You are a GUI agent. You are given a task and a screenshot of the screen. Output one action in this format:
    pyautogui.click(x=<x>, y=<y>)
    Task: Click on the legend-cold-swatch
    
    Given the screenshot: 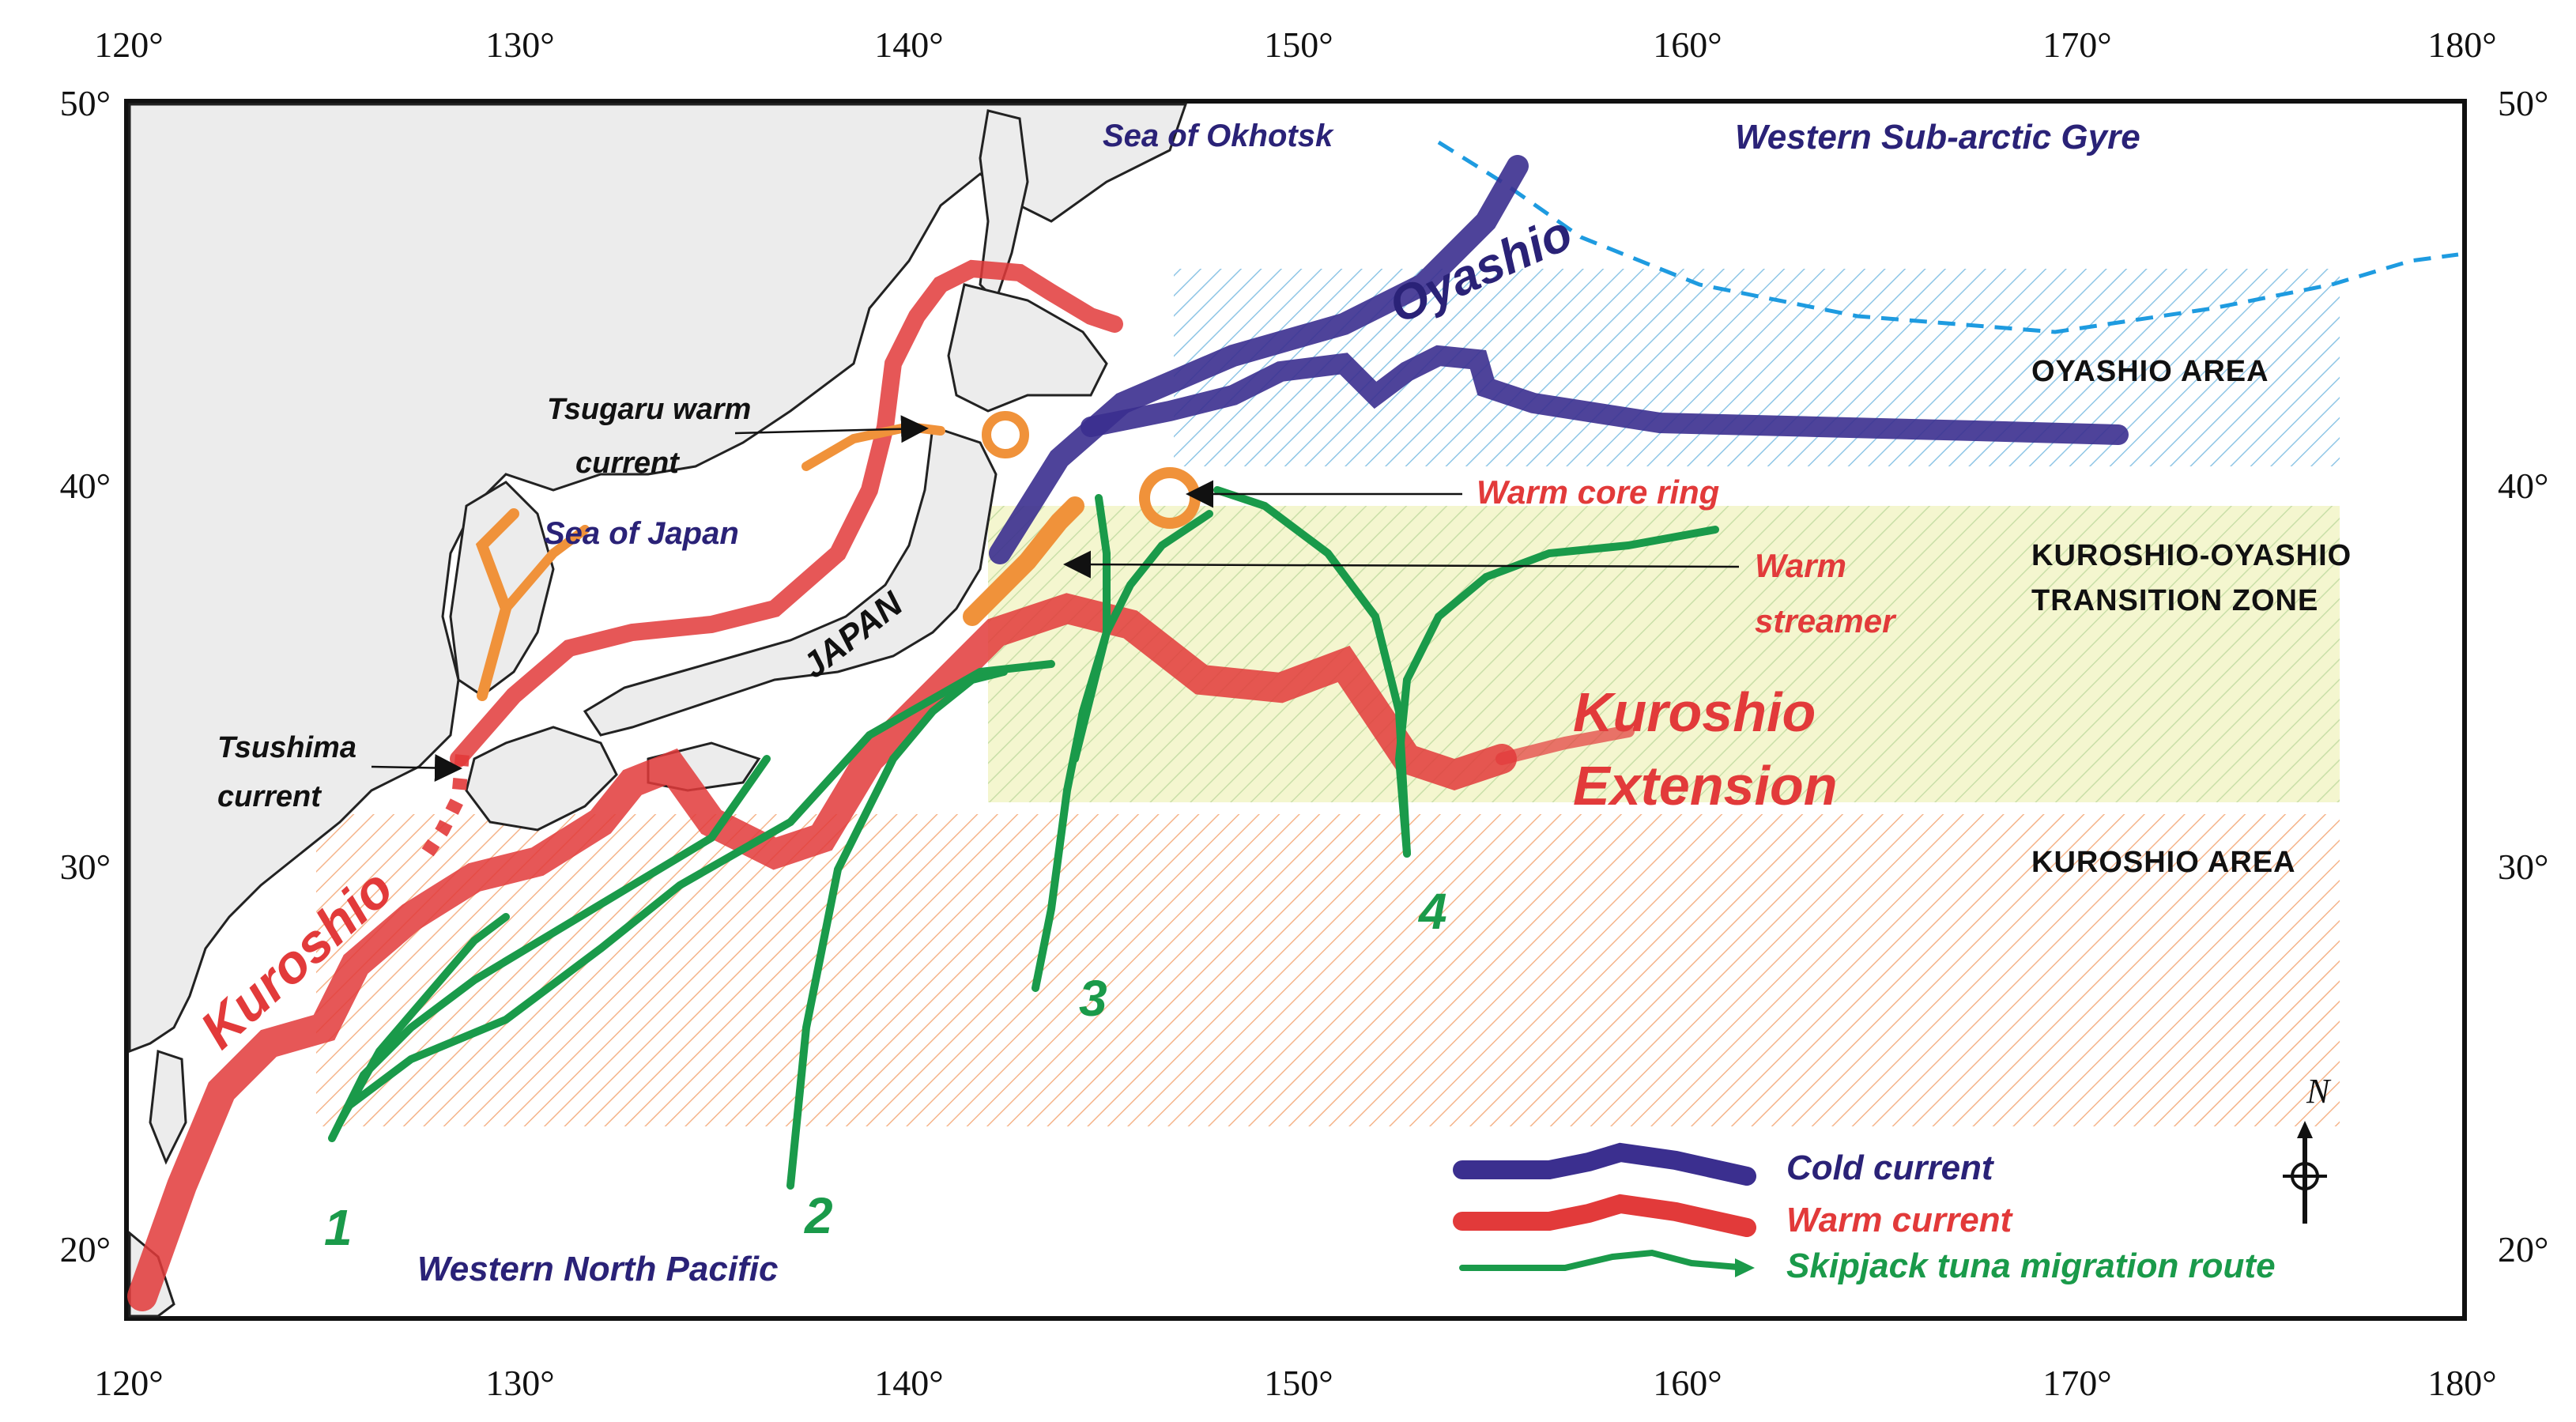 What is the action you would take?
    pyautogui.click(x=1604, y=1164)
    